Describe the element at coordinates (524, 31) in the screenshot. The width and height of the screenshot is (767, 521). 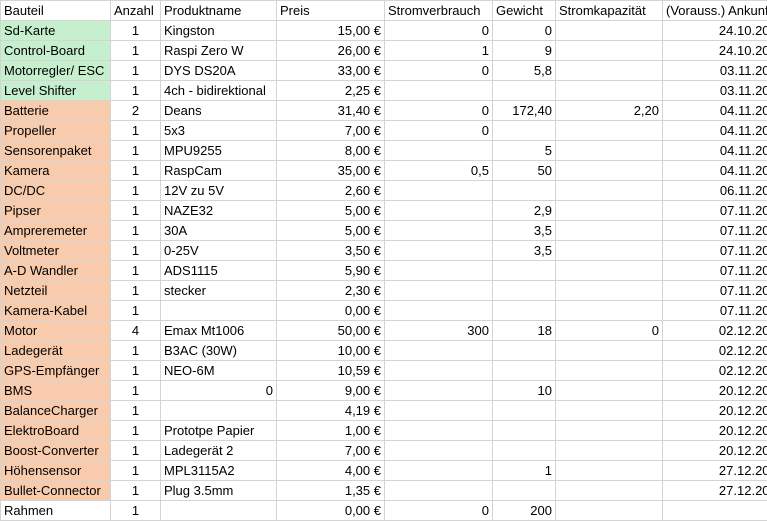
I see `cell-gewicht: 0` at that location.